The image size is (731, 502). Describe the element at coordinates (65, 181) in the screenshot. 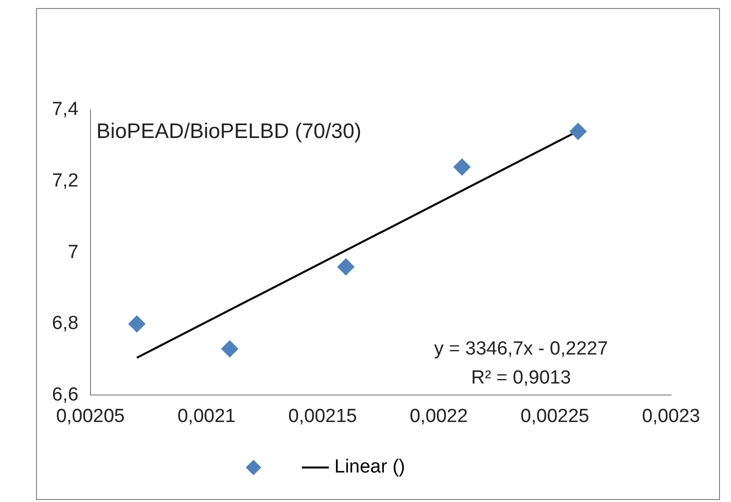

I see `y-tick-label: 7,2` at that location.